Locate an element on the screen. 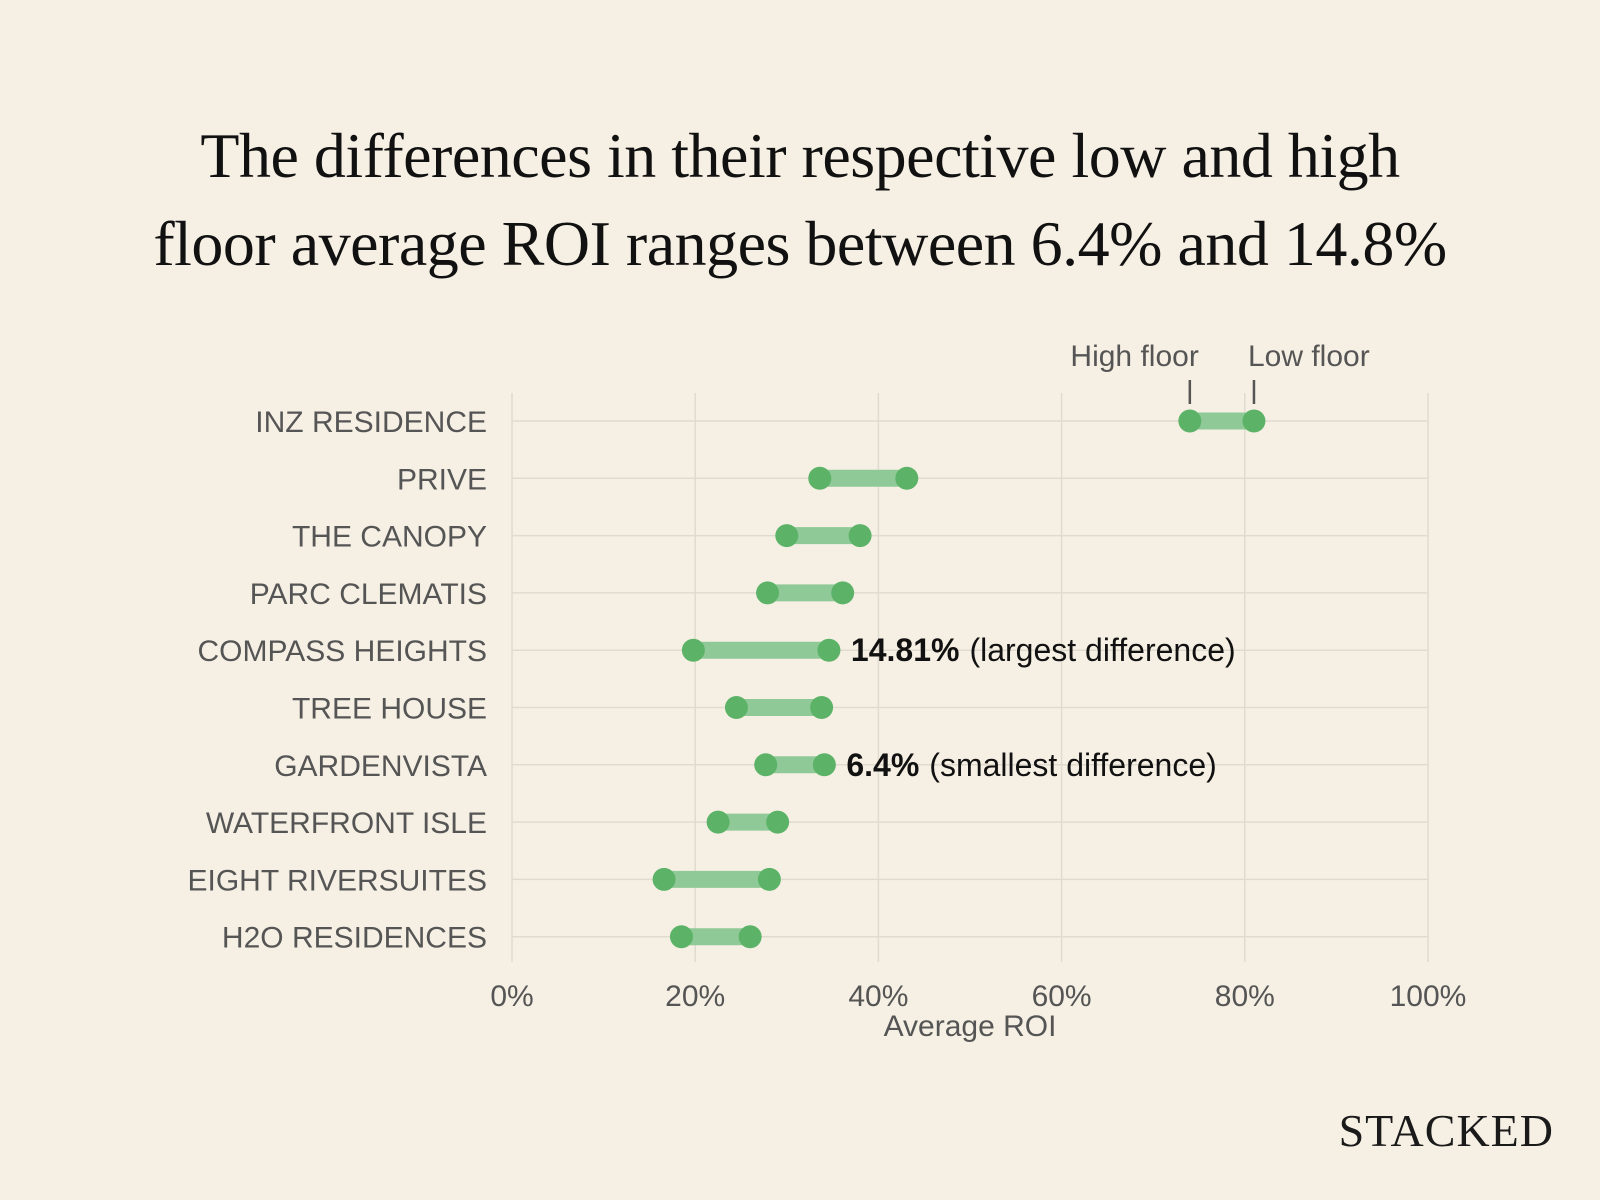 This screenshot has height=1200, width=1600. x-tick-label: 60% is located at coordinates (1062, 996).